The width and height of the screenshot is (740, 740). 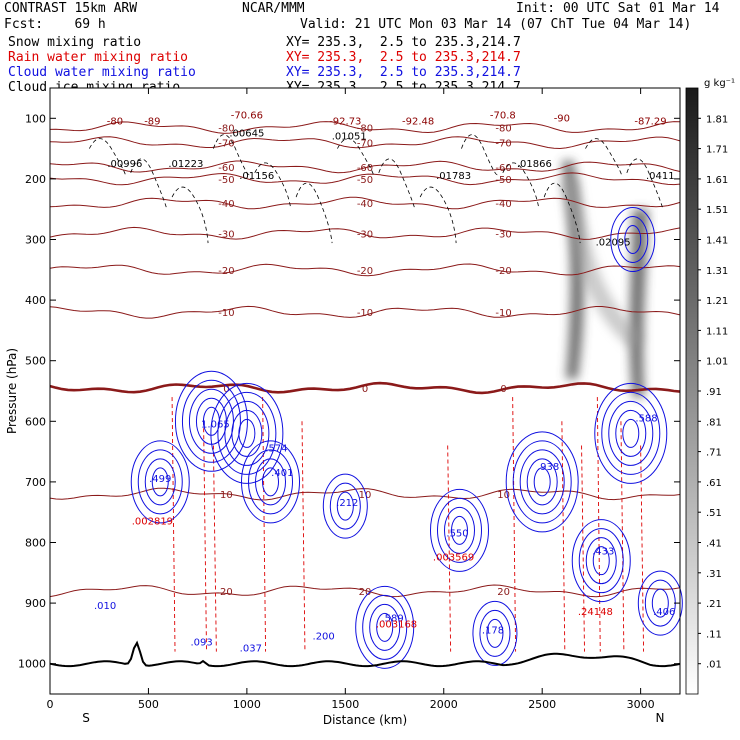 What do you see at coordinates (251, 649) in the screenshot?
I see `contour-value-label: .037` at bounding box center [251, 649].